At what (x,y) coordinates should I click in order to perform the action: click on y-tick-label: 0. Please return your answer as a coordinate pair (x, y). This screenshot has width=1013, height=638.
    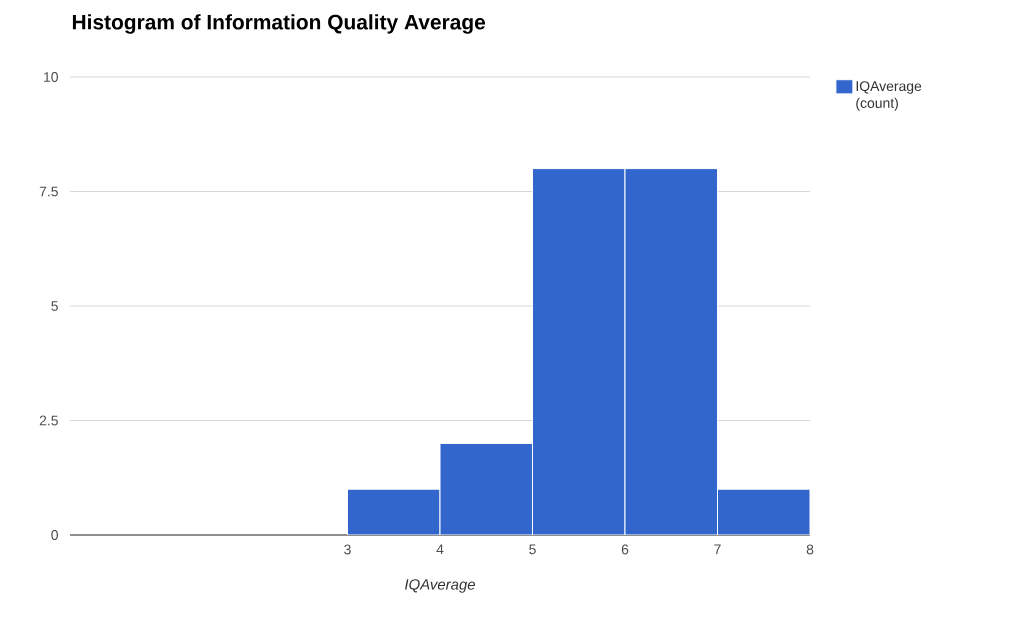
    Looking at the image, I should click on (54, 535).